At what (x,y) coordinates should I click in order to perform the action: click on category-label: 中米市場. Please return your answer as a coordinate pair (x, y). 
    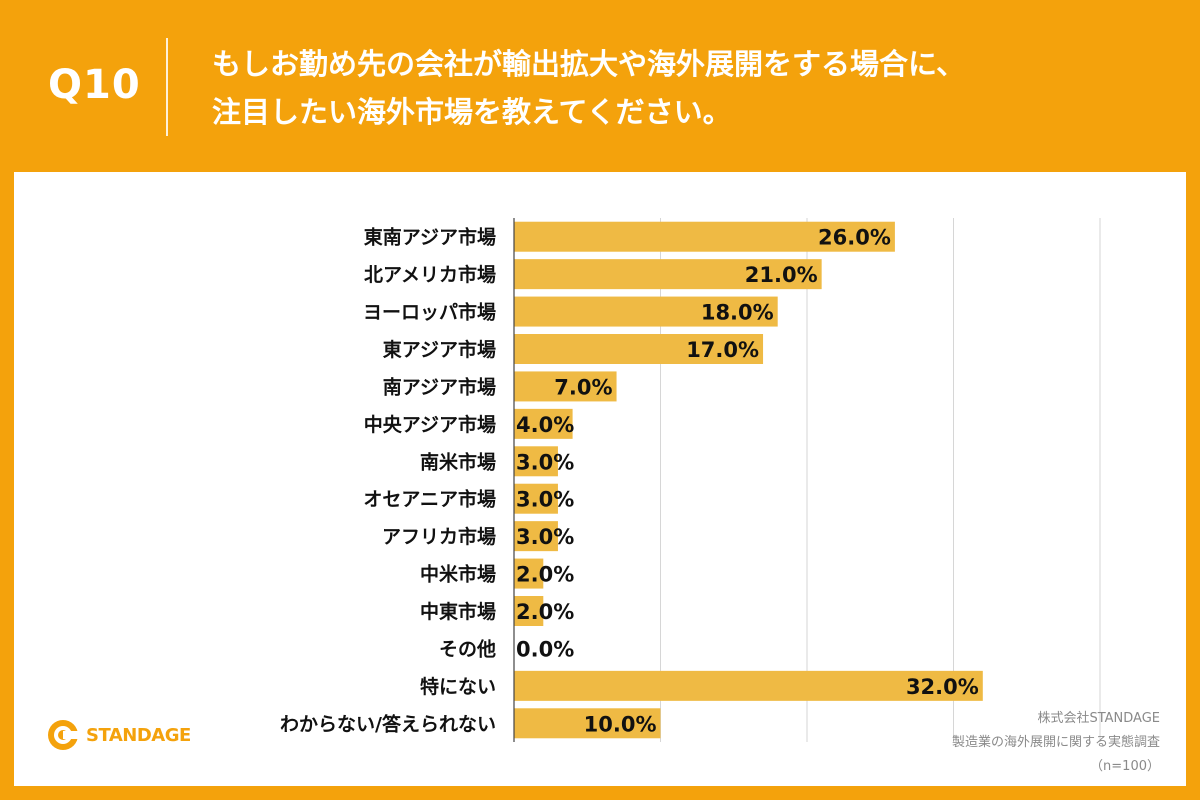
    Looking at the image, I should click on (458, 574).